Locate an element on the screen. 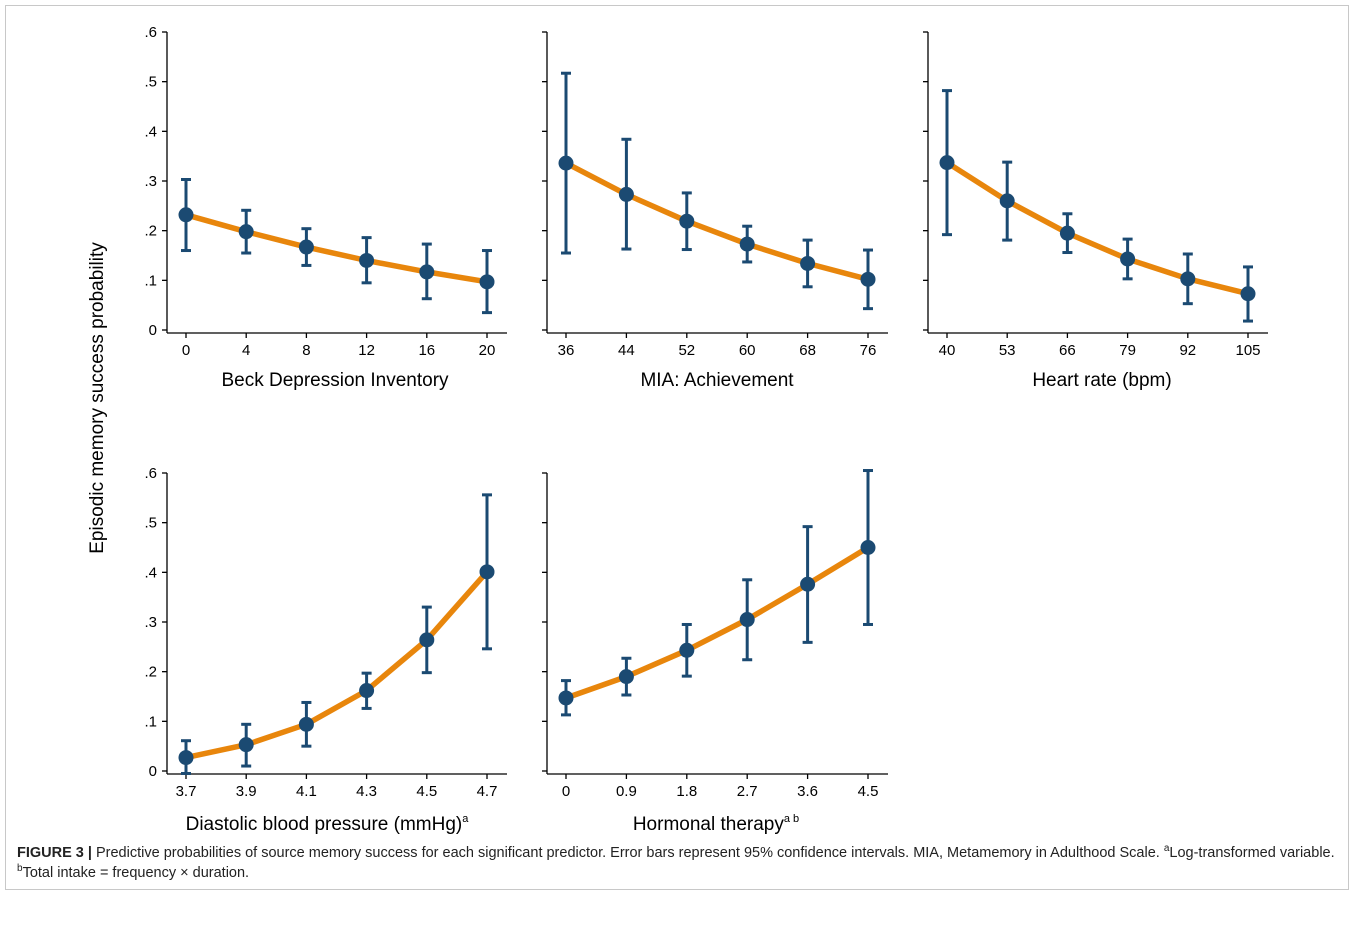 The width and height of the screenshot is (1355, 926). panel-1-x-tick-label: 0 is located at coordinates (186, 350).